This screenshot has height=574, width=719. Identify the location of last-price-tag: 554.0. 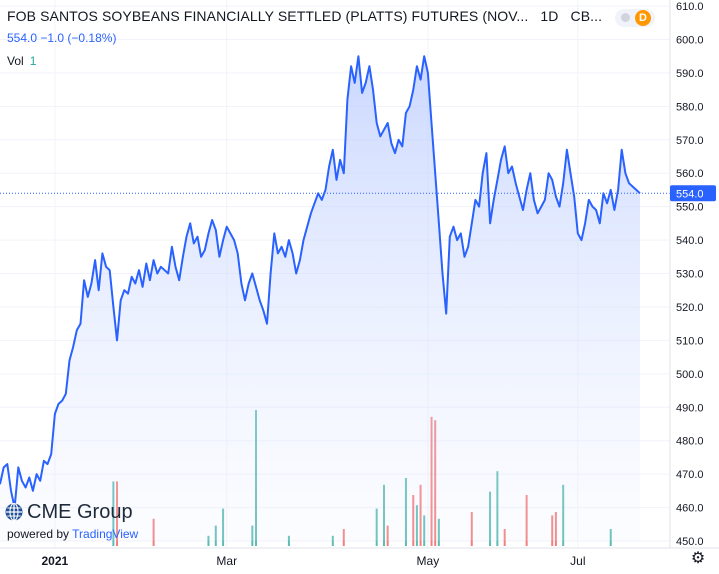
(693, 193).